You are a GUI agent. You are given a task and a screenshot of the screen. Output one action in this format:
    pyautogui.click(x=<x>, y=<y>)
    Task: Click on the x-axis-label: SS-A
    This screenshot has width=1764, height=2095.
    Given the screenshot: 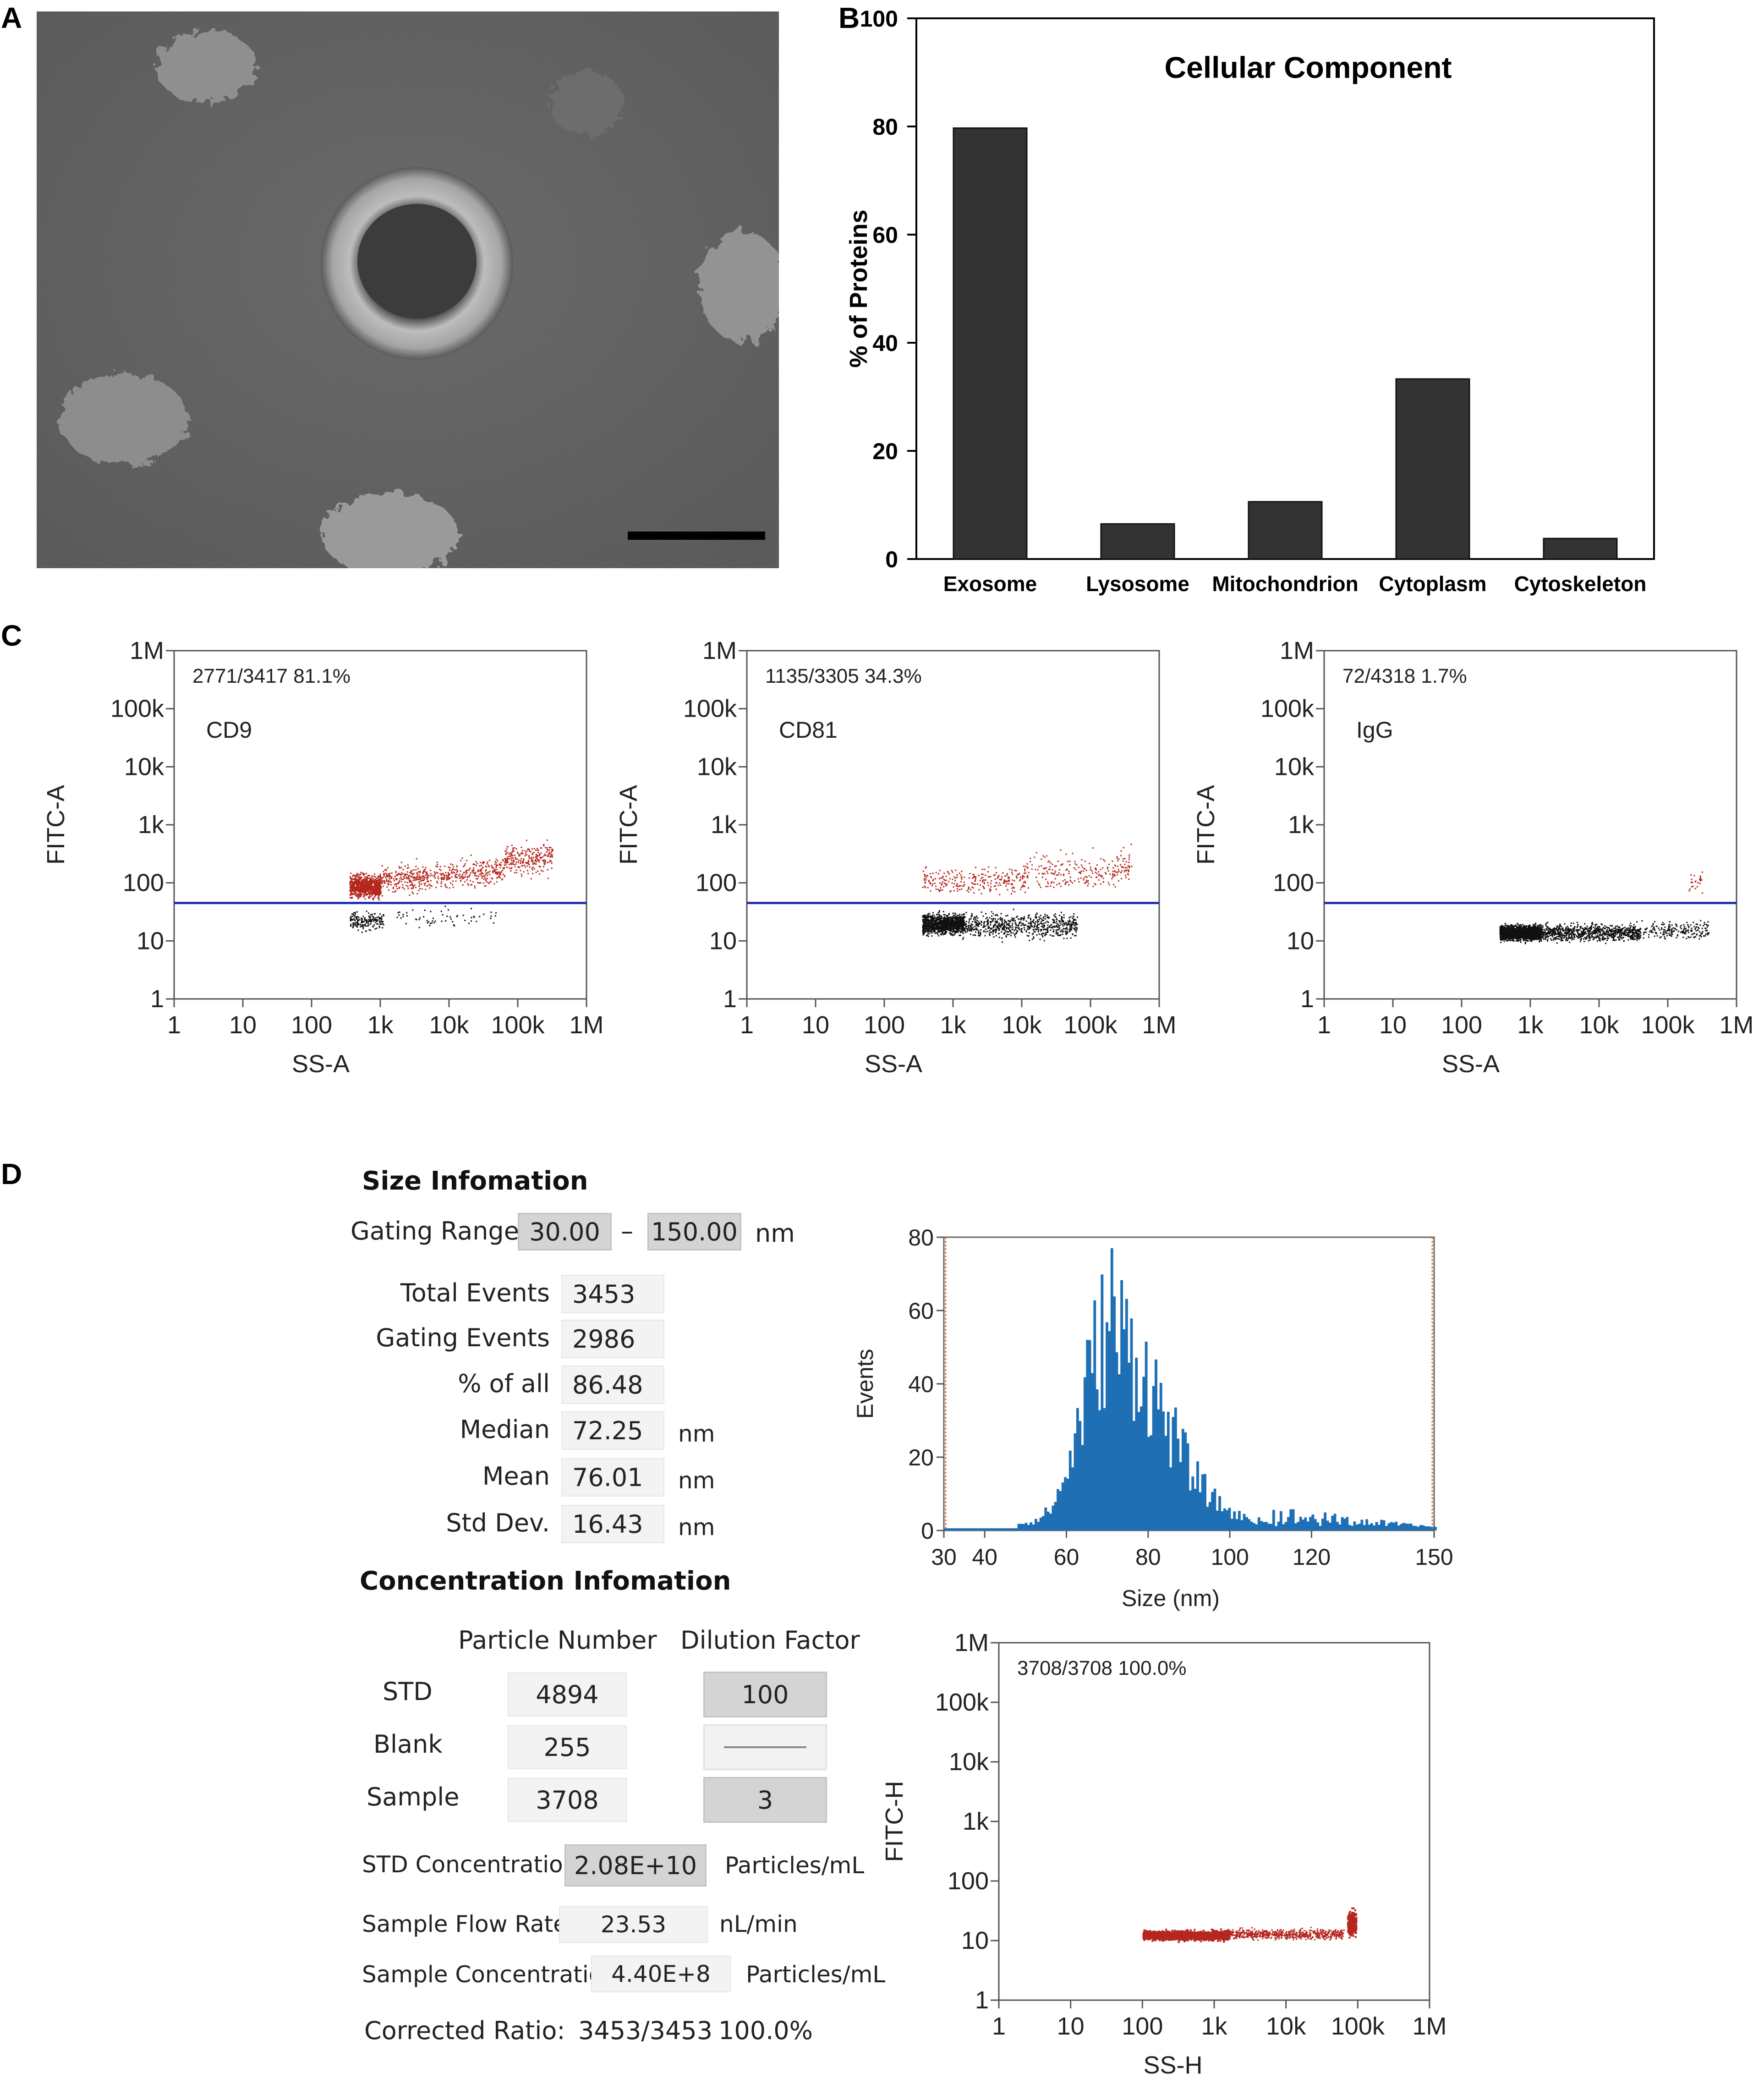 What is the action you would take?
    pyautogui.click(x=321, y=1064)
    